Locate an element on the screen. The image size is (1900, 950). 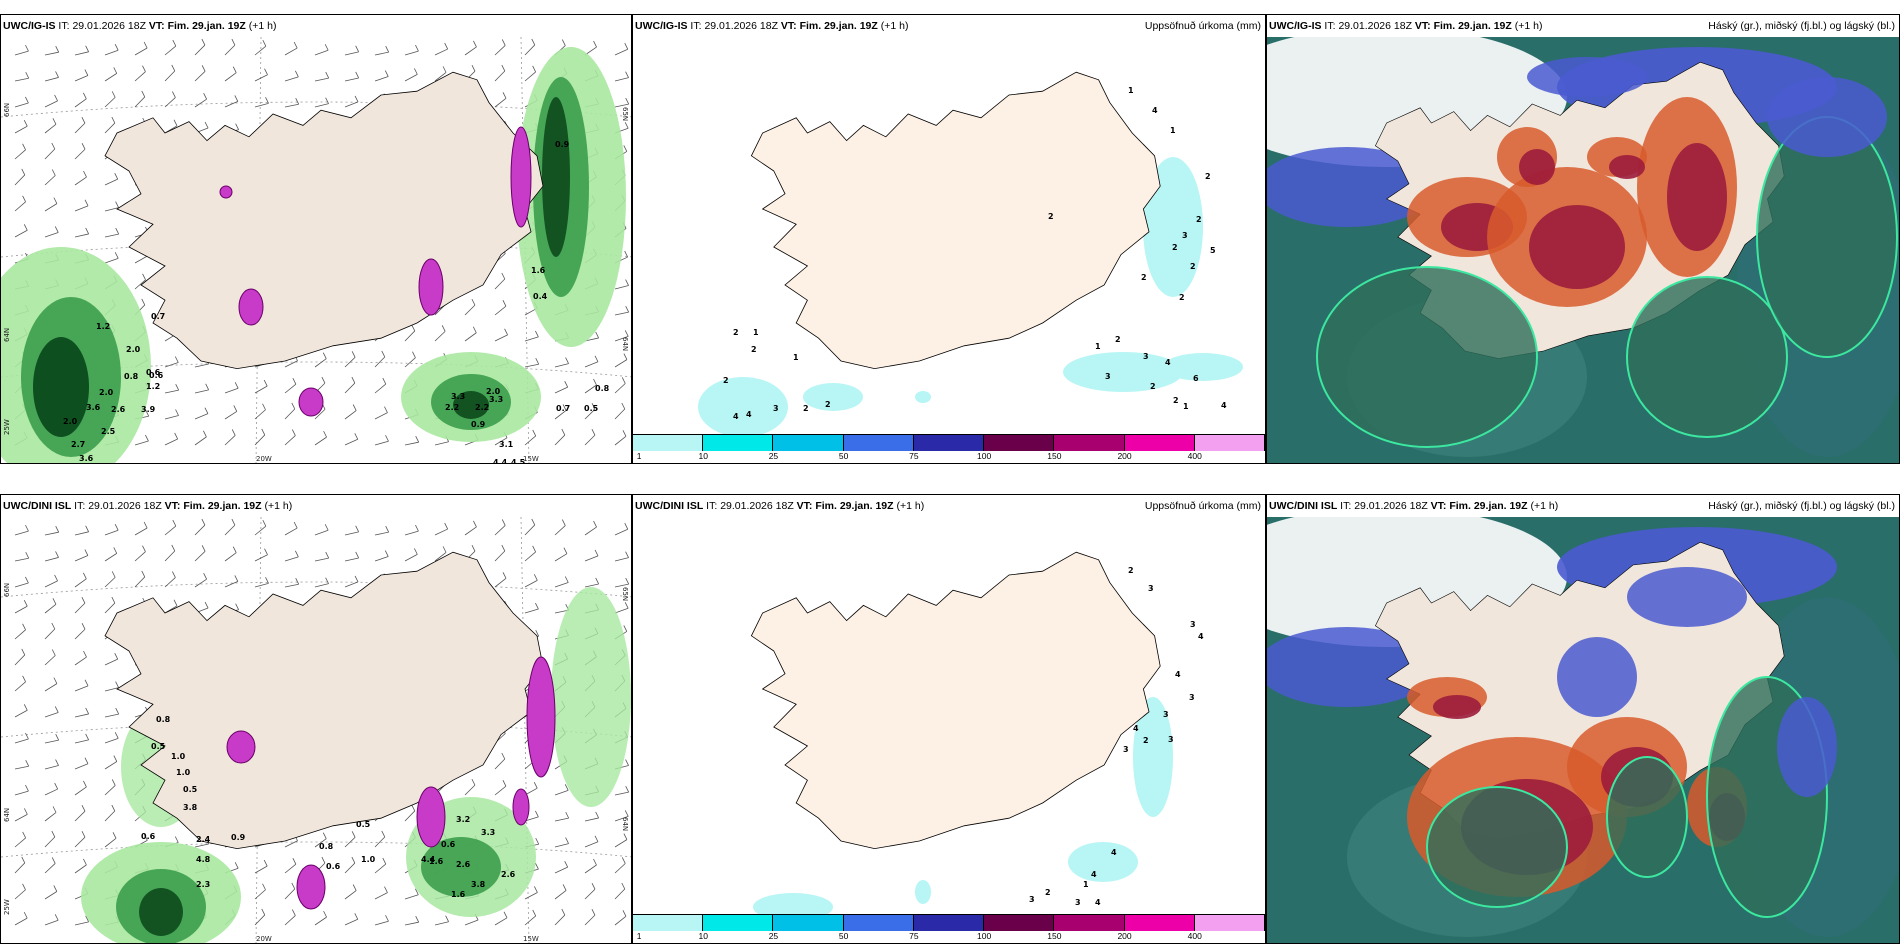
colorbar-label: 150 is located at coordinates (1054, 936).